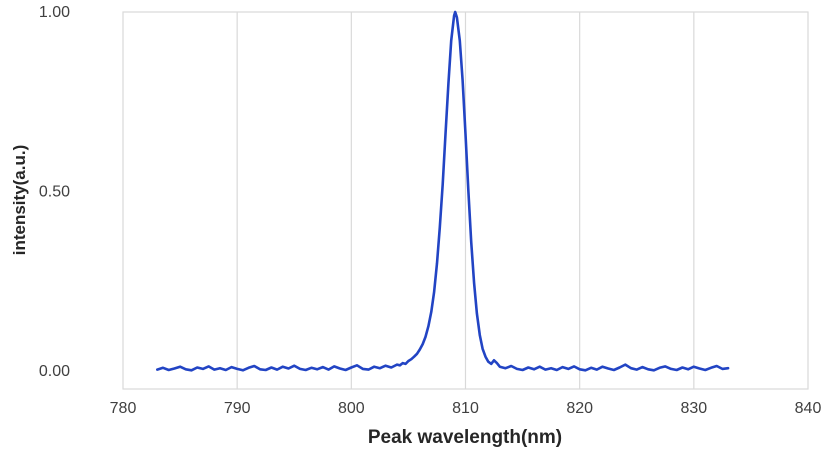 The width and height of the screenshot is (833, 464). I want to click on y-tick-label-0.50: 0.50, so click(54, 192).